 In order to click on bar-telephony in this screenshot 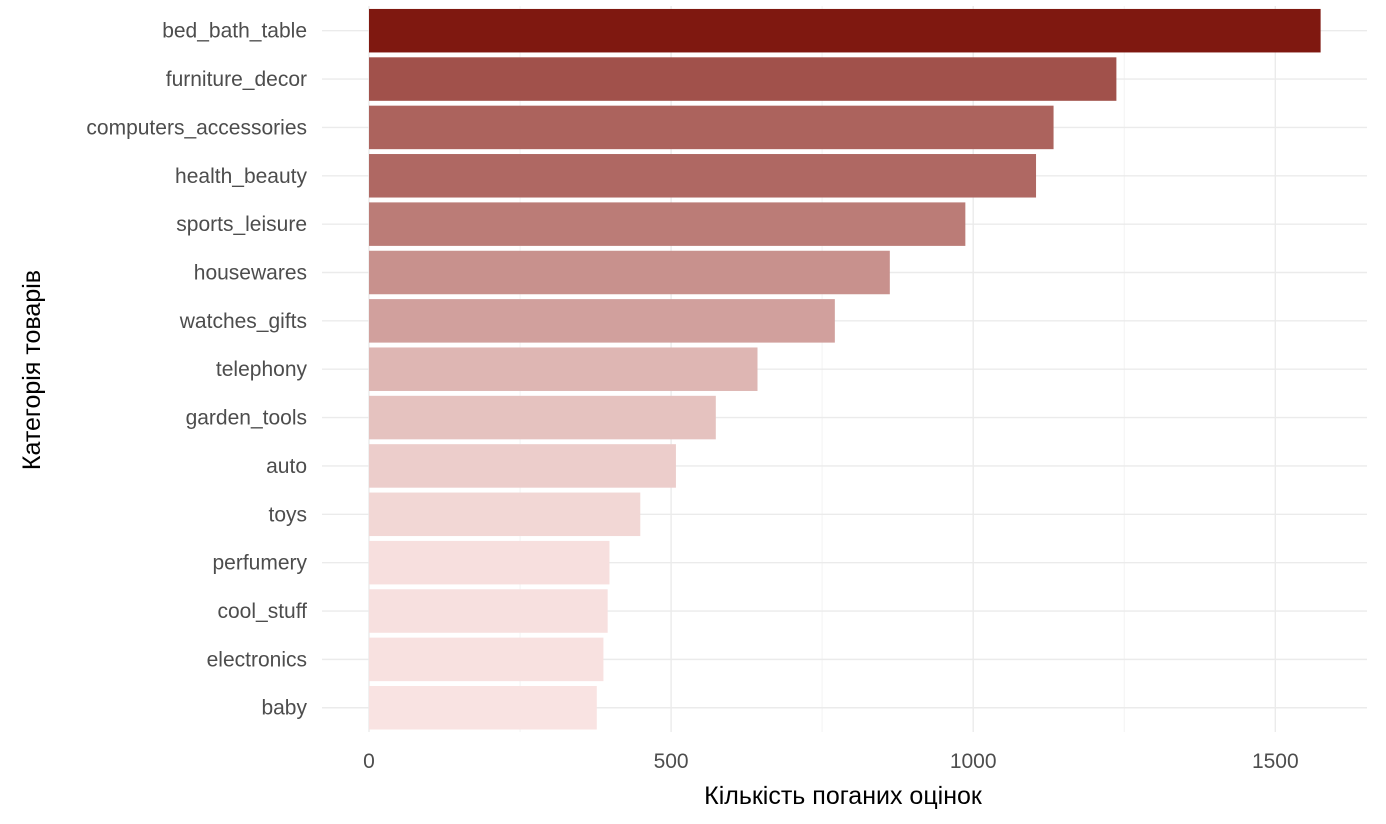, I will do `click(563, 369)`.